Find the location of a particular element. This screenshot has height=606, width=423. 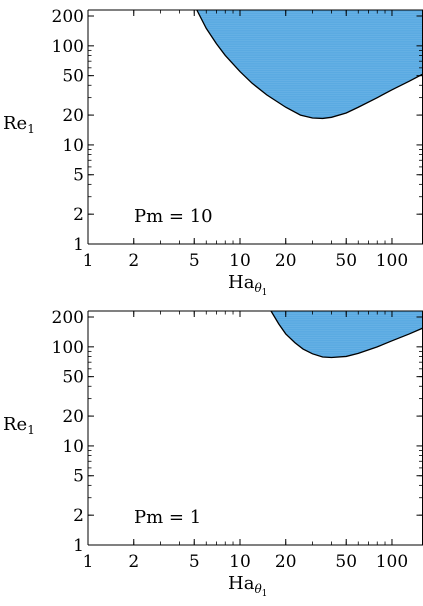

unstable-region is located at coordinates (347, 334).